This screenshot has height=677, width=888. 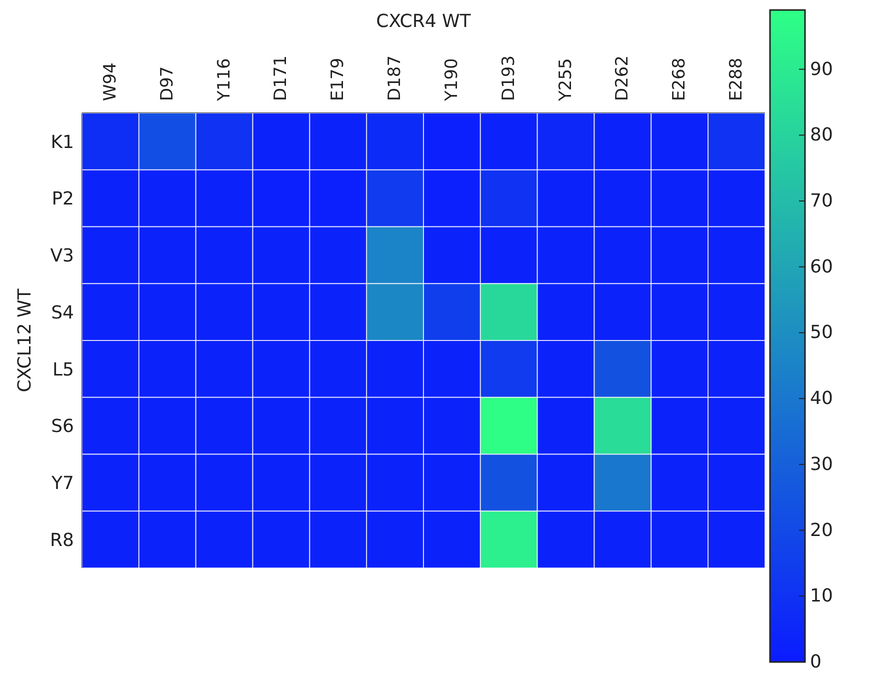 I want to click on x-tick-label: Y190, so click(x=452, y=80).